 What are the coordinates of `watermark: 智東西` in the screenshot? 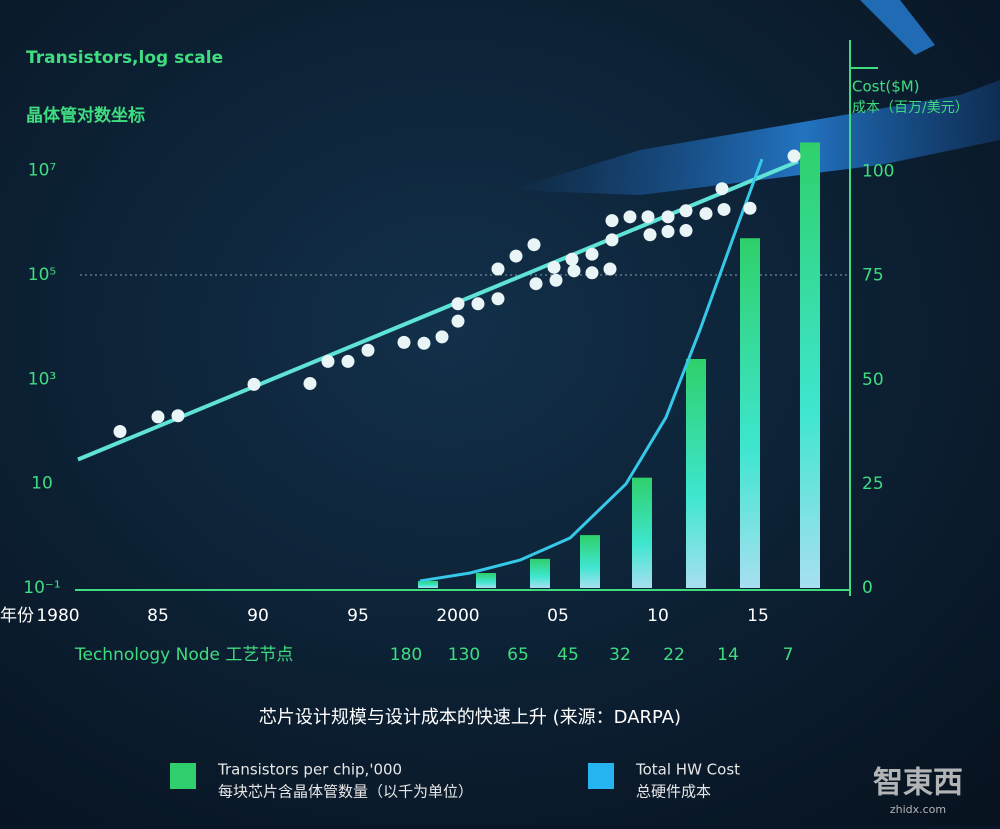 It's located at (918, 783).